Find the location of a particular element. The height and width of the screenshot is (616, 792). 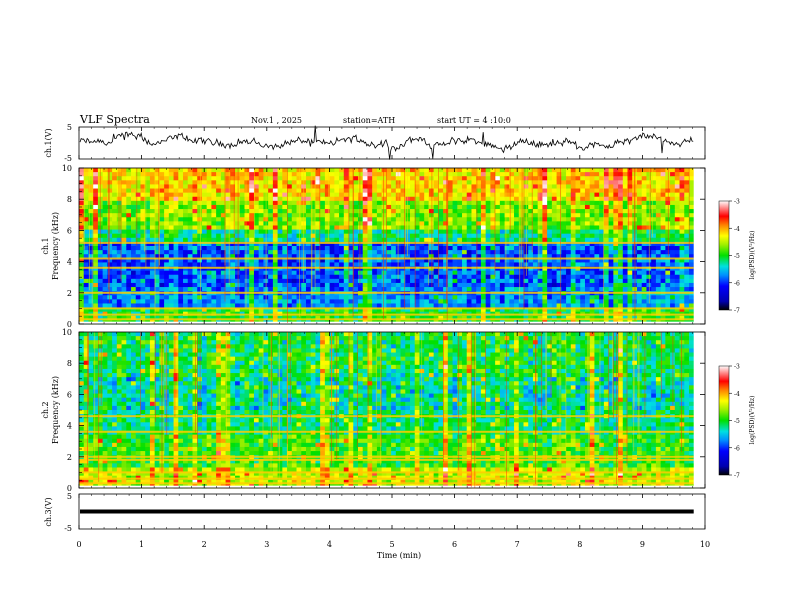

ch1-colorbar-tick: -5 is located at coordinates (737, 256).